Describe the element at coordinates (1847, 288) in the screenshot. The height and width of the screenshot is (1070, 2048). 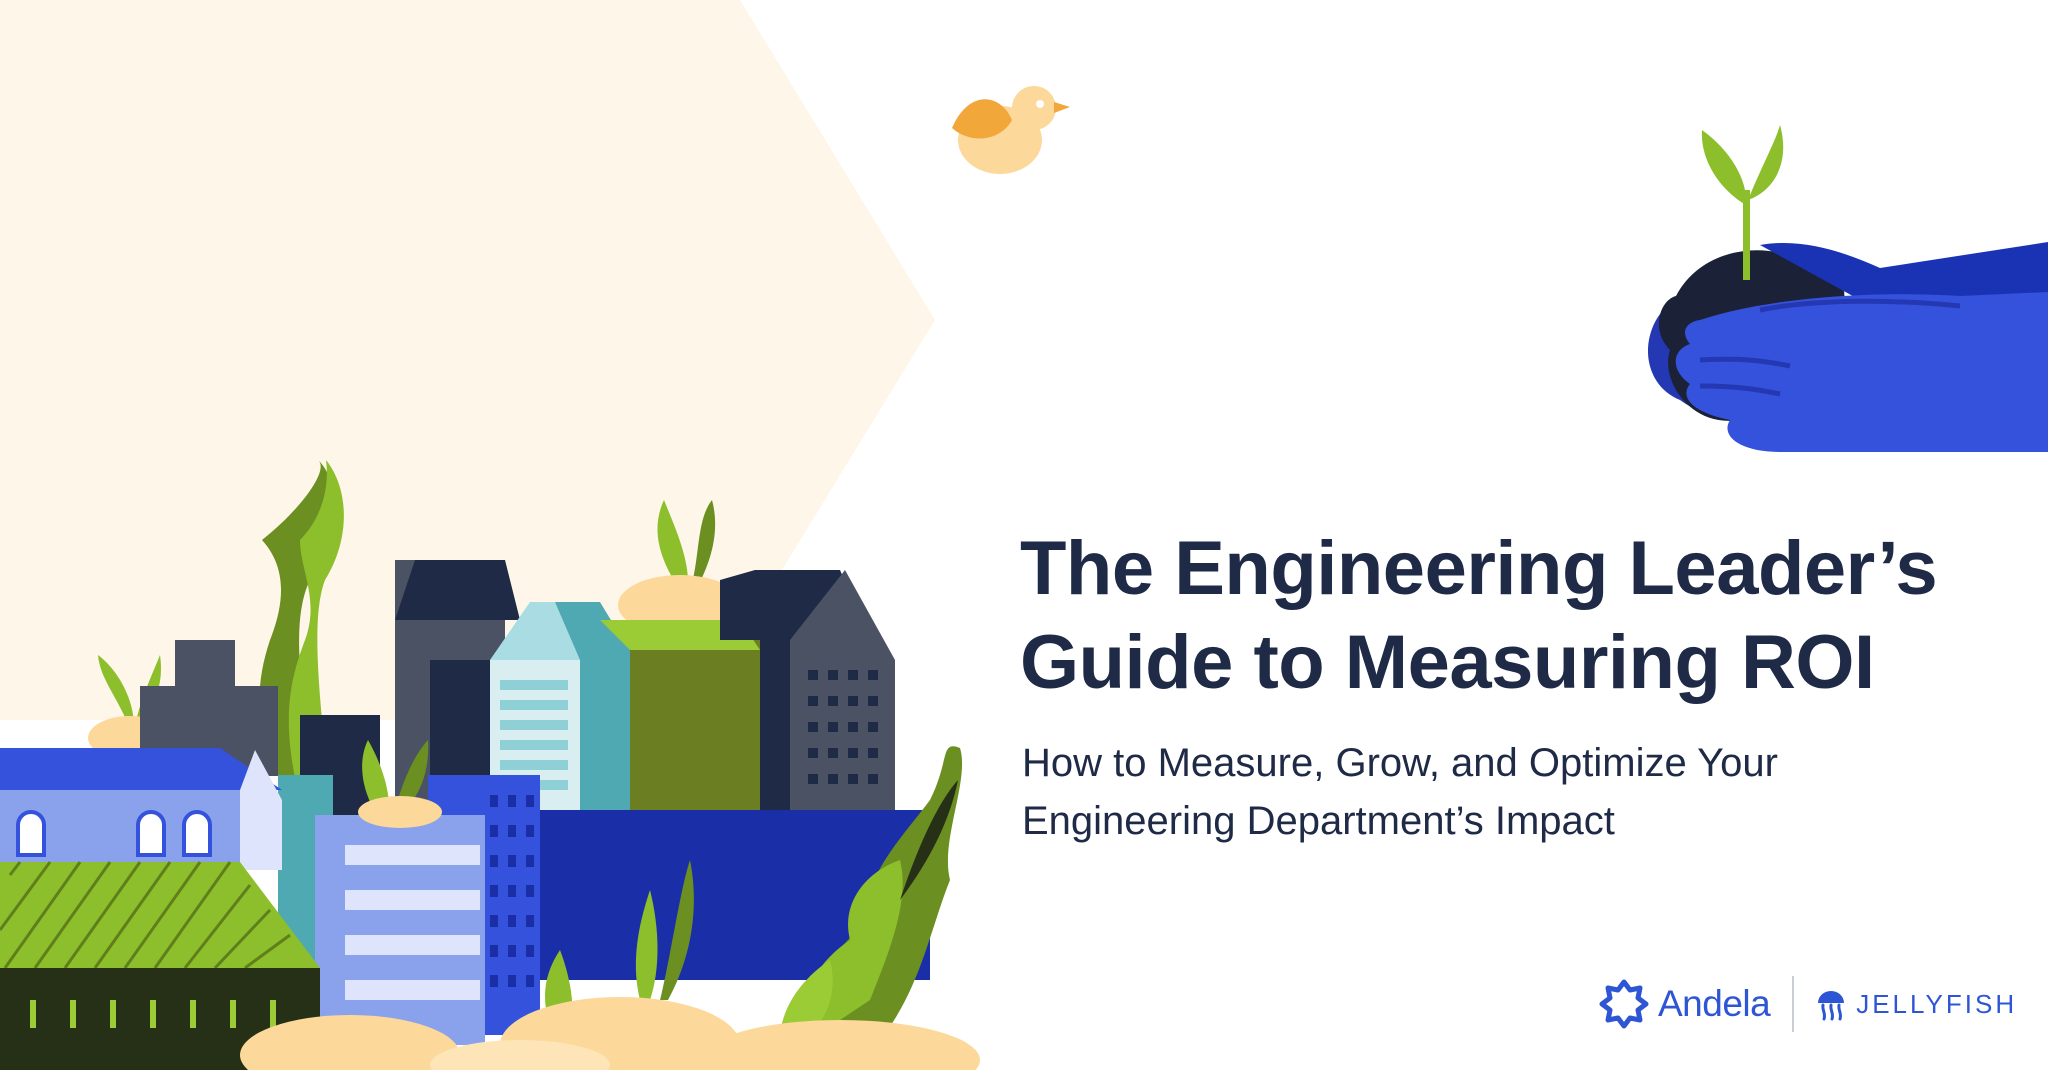
I see `hand-holding-seedling-illustration` at that location.